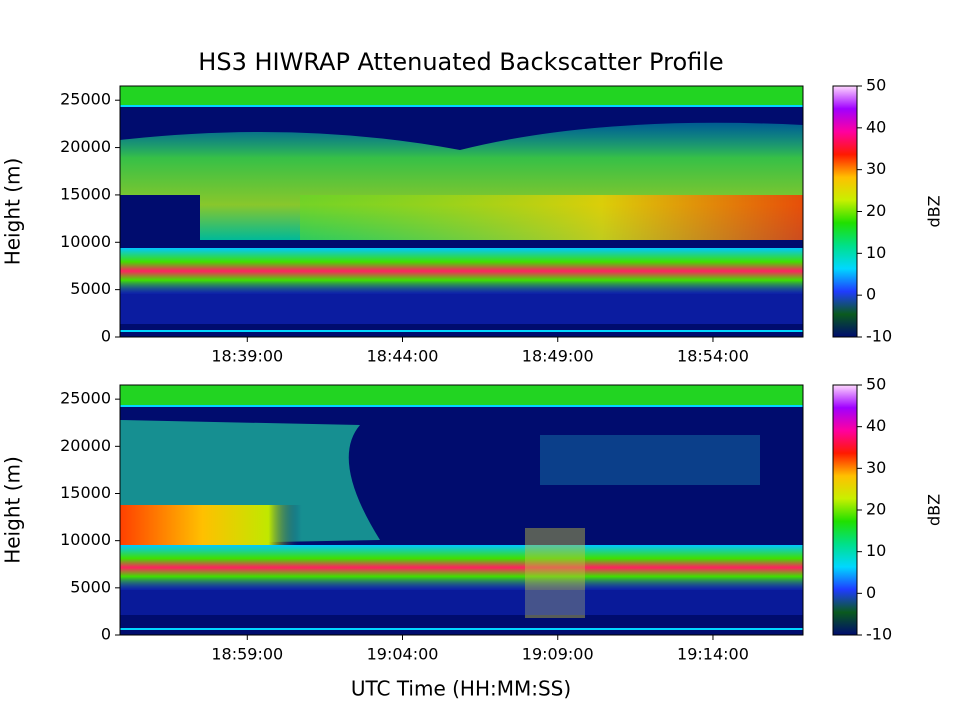  What do you see at coordinates (461, 689) in the screenshot?
I see `x-axis-label: UTC Time (HH:MM:SS)` at bounding box center [461, 689].